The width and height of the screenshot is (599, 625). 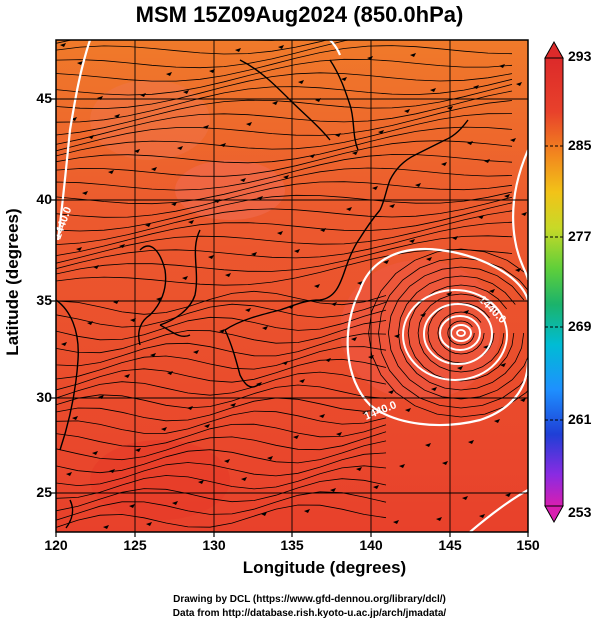 I want to click on xtick-125: 125, so click(x=135, y=545).